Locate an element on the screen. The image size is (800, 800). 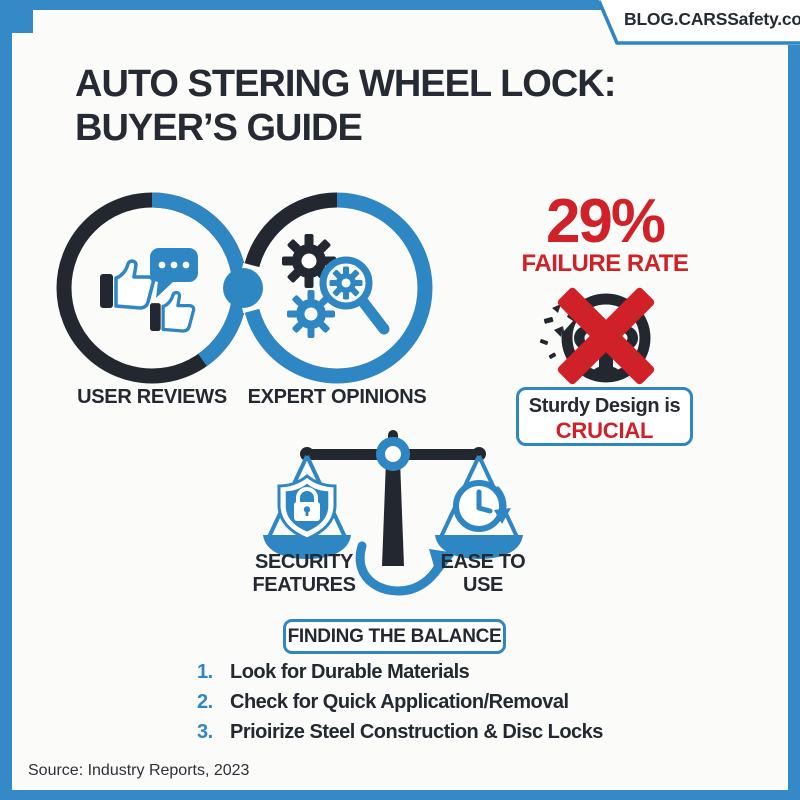
tip-item-2: 2. Check for Quick Application/Removal is located at coordinates (400, 702).